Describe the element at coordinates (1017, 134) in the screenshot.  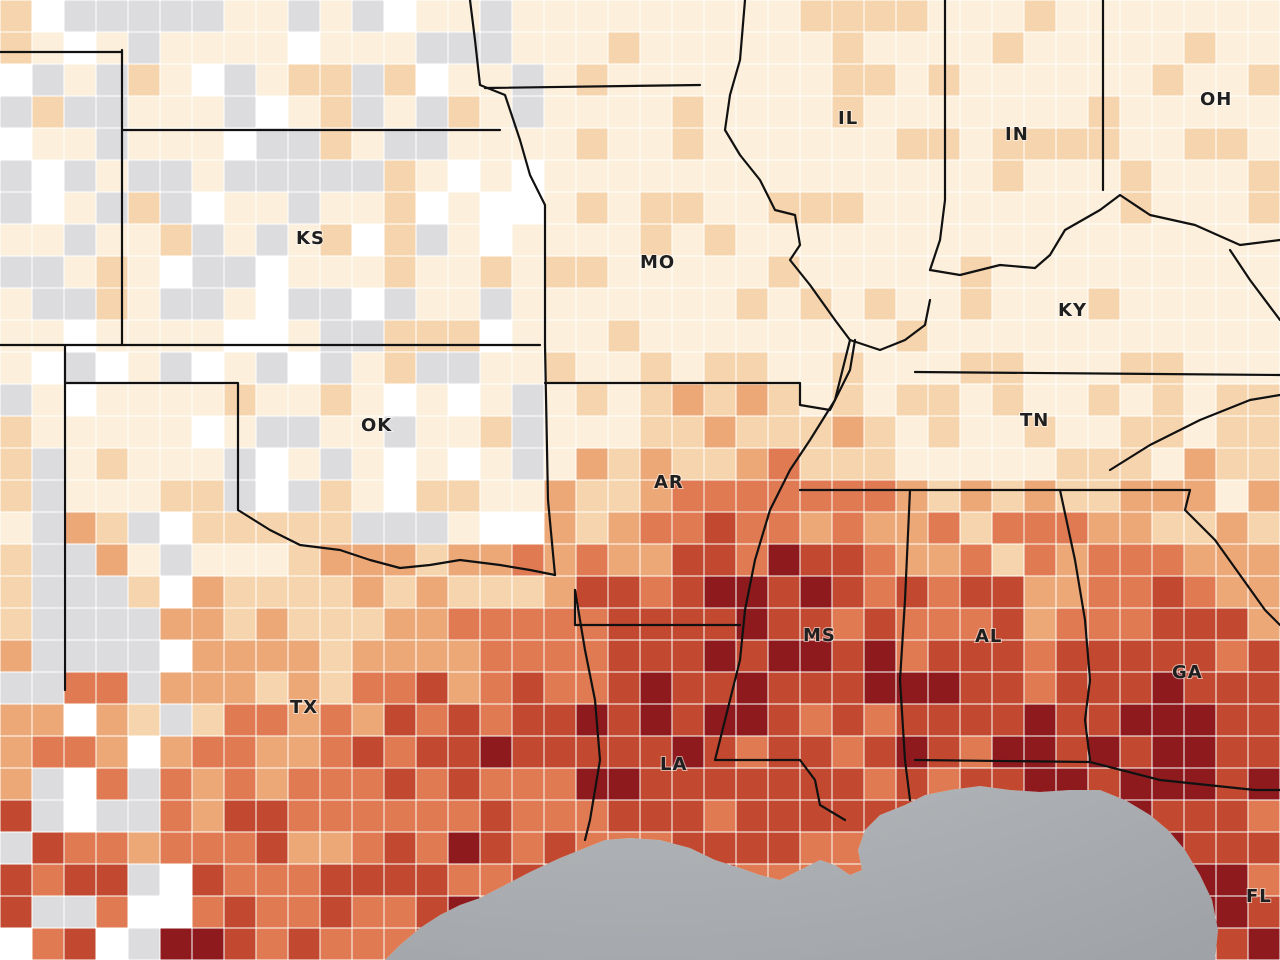
I see `state-label-in: IN` at that location.